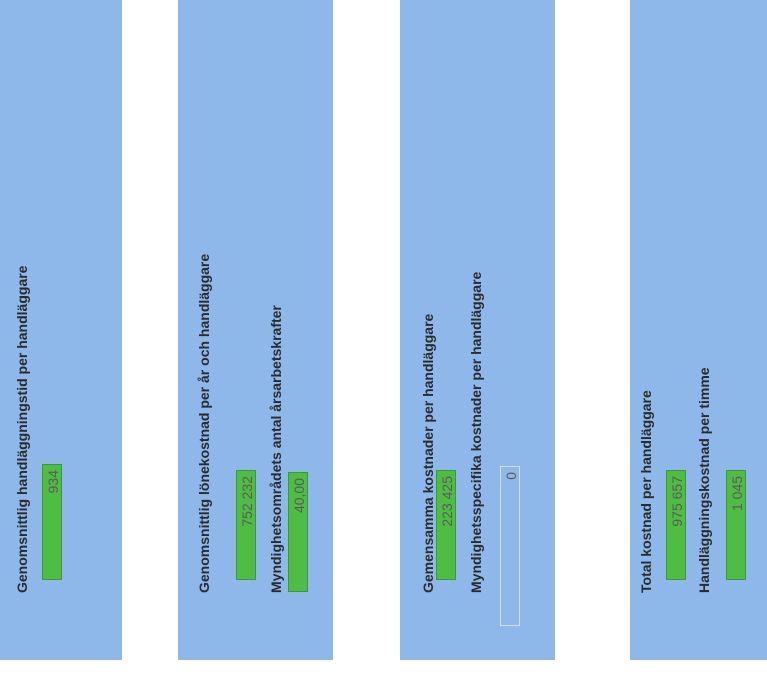  What do you see at coordinates (246, 525) in the screenshot?
I see `value-genomsnittlig-lonekostnad: 752 232` at bounding box center [246, 525].